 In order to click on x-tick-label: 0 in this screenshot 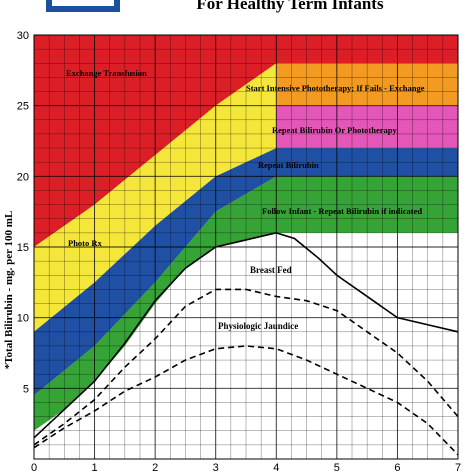, I will do `click(34, 468)`.